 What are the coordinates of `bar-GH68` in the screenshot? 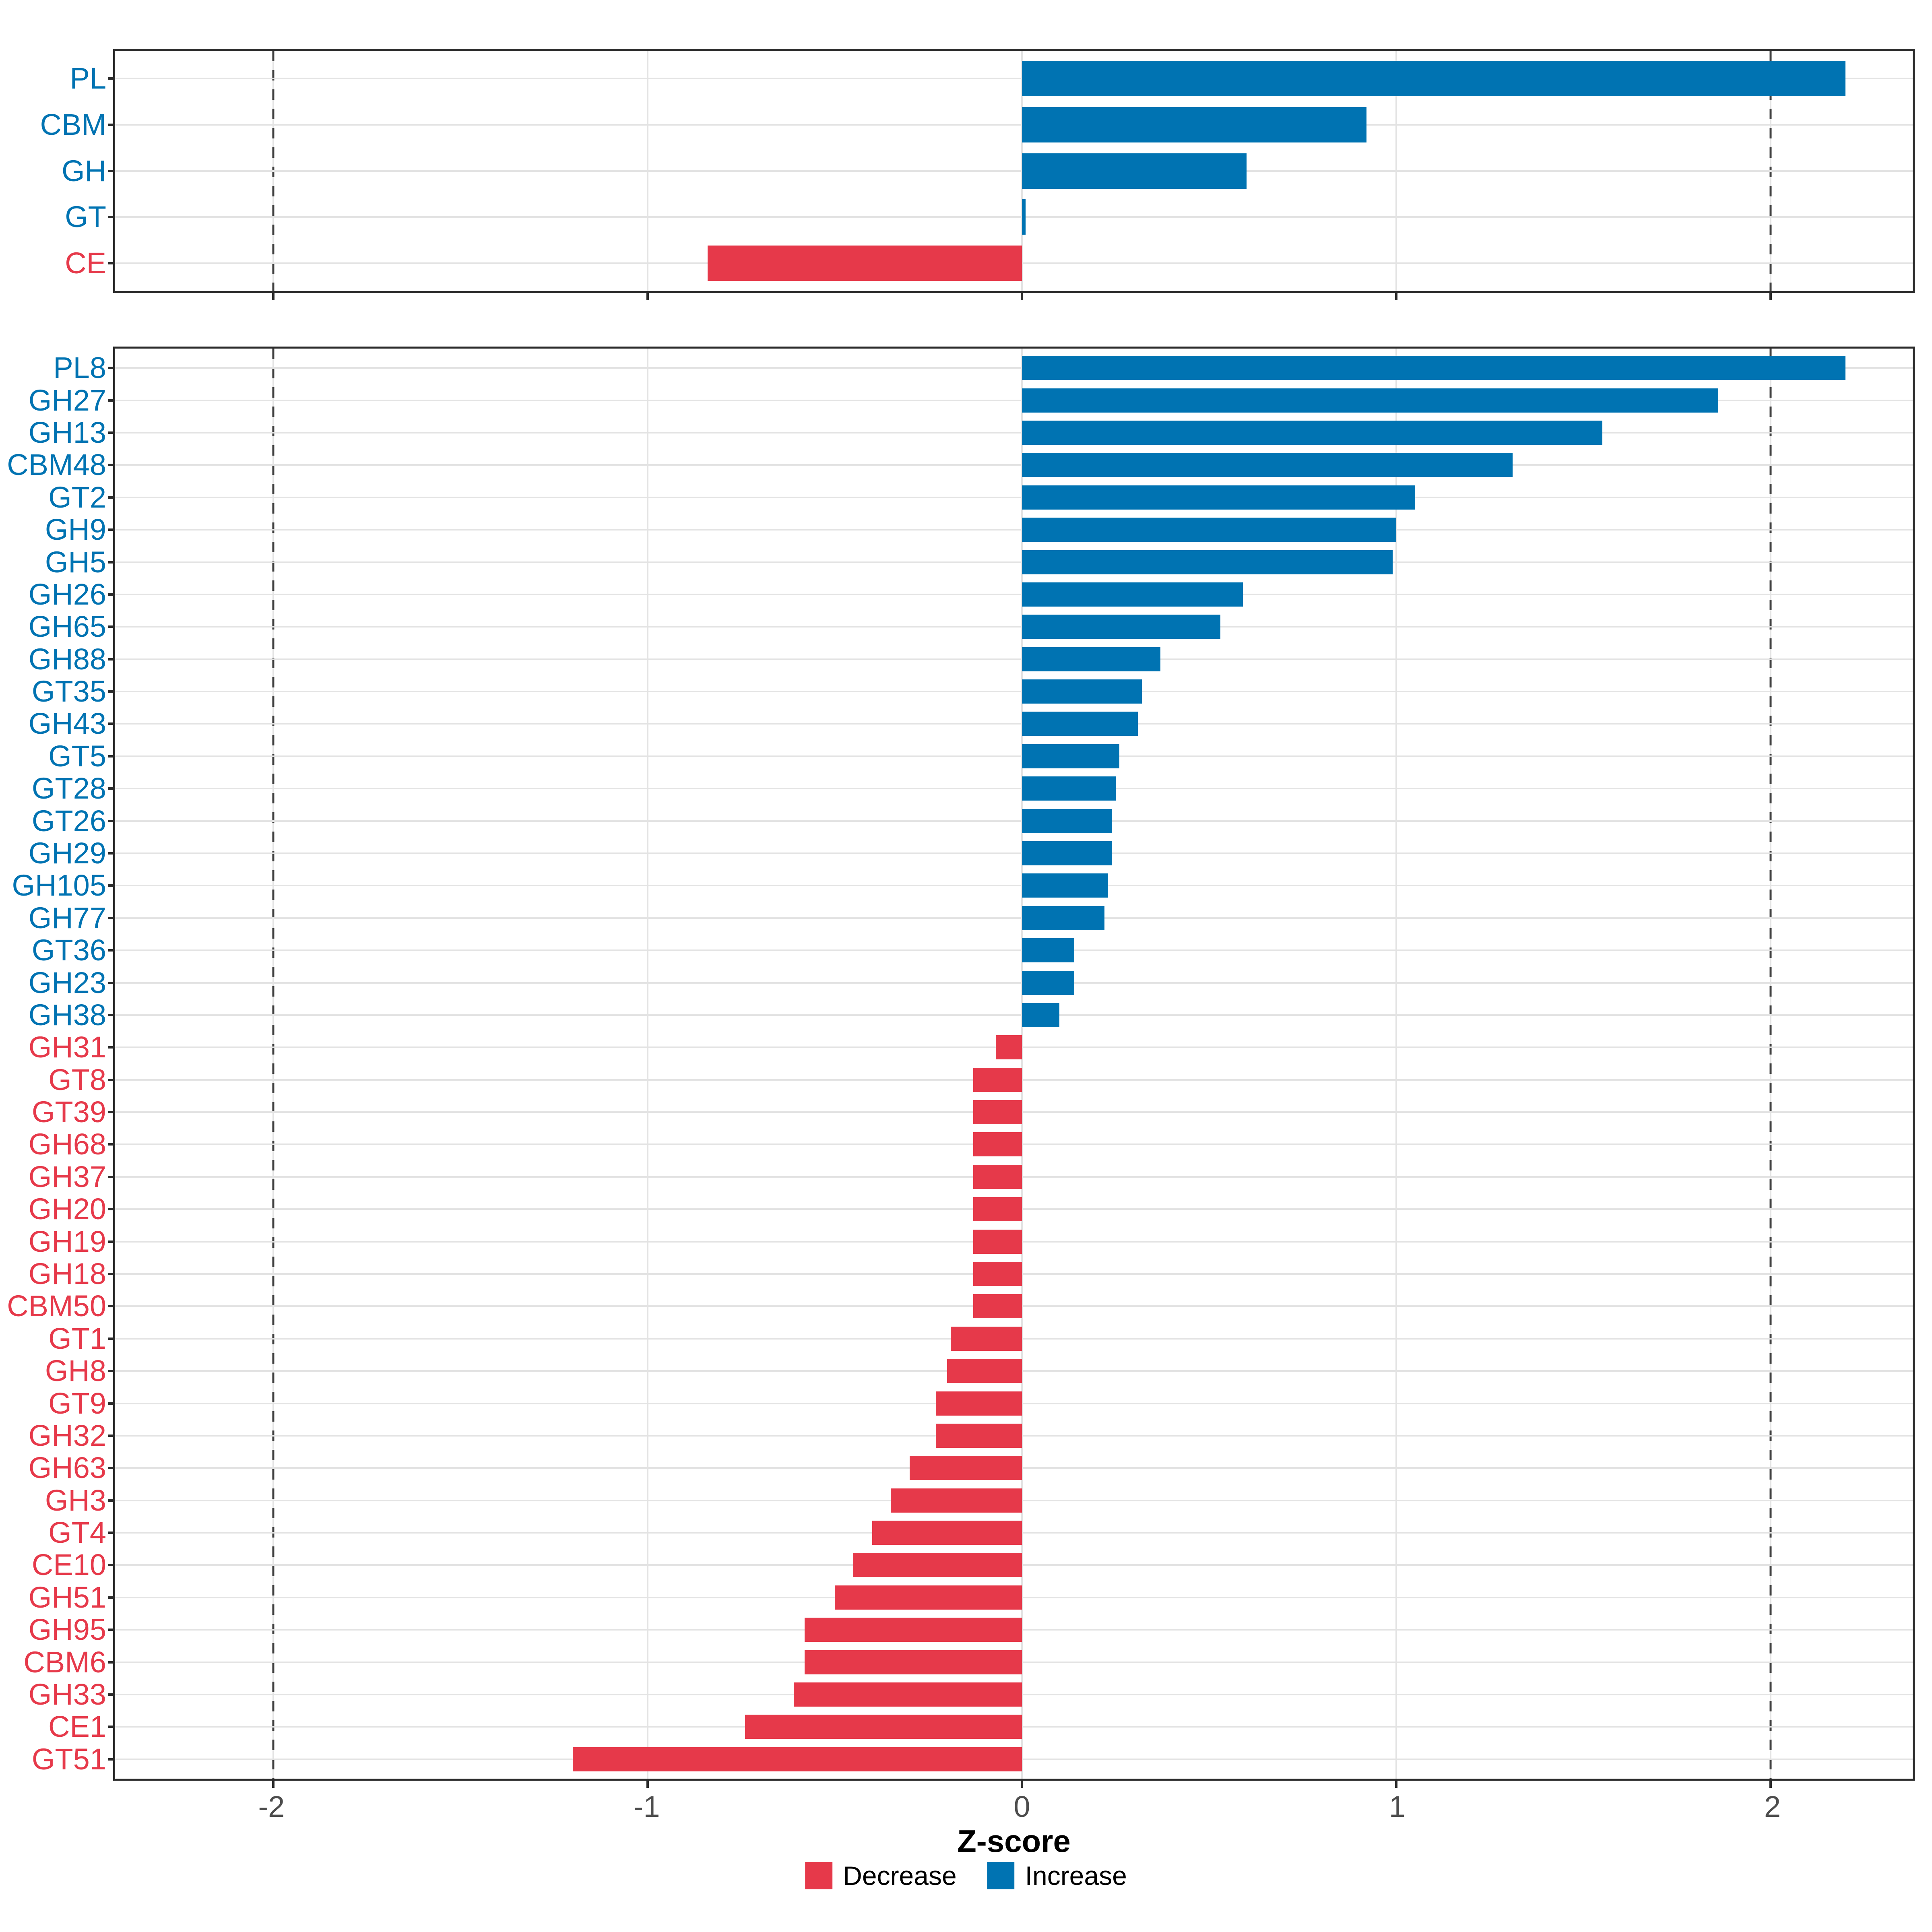 It's located at (997, 1144).